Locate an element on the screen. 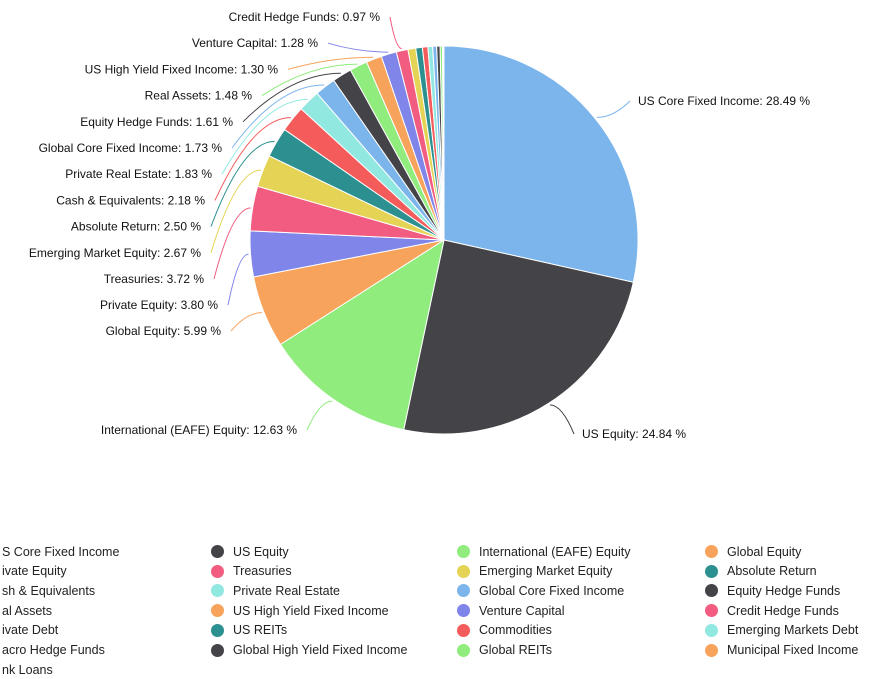 The height and width of the screenshot is (679, 878). legend-label: Treasuries is located at coordinates (262, 571).